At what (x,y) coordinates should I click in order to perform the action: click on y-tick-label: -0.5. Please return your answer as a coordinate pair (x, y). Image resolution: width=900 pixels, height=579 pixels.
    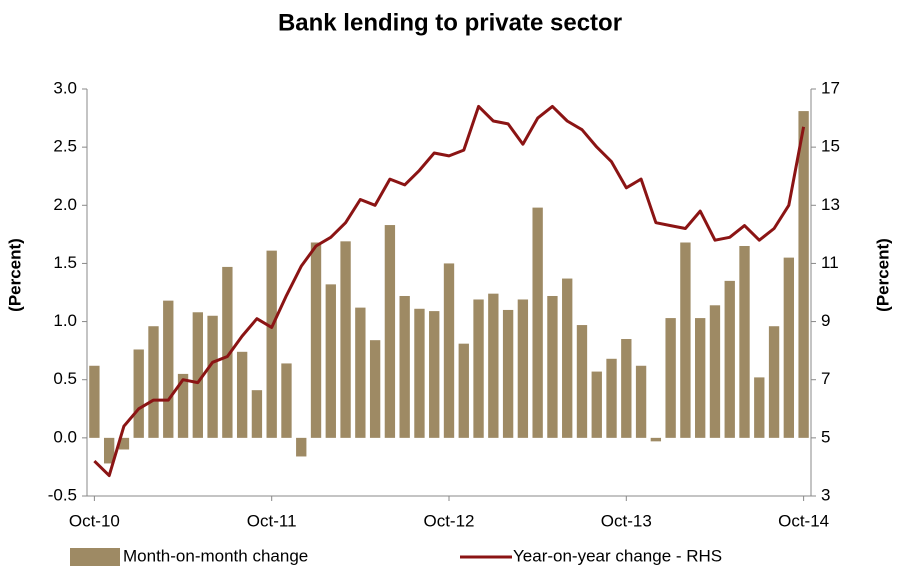
    Looking at the image, I should click on (62, 494).